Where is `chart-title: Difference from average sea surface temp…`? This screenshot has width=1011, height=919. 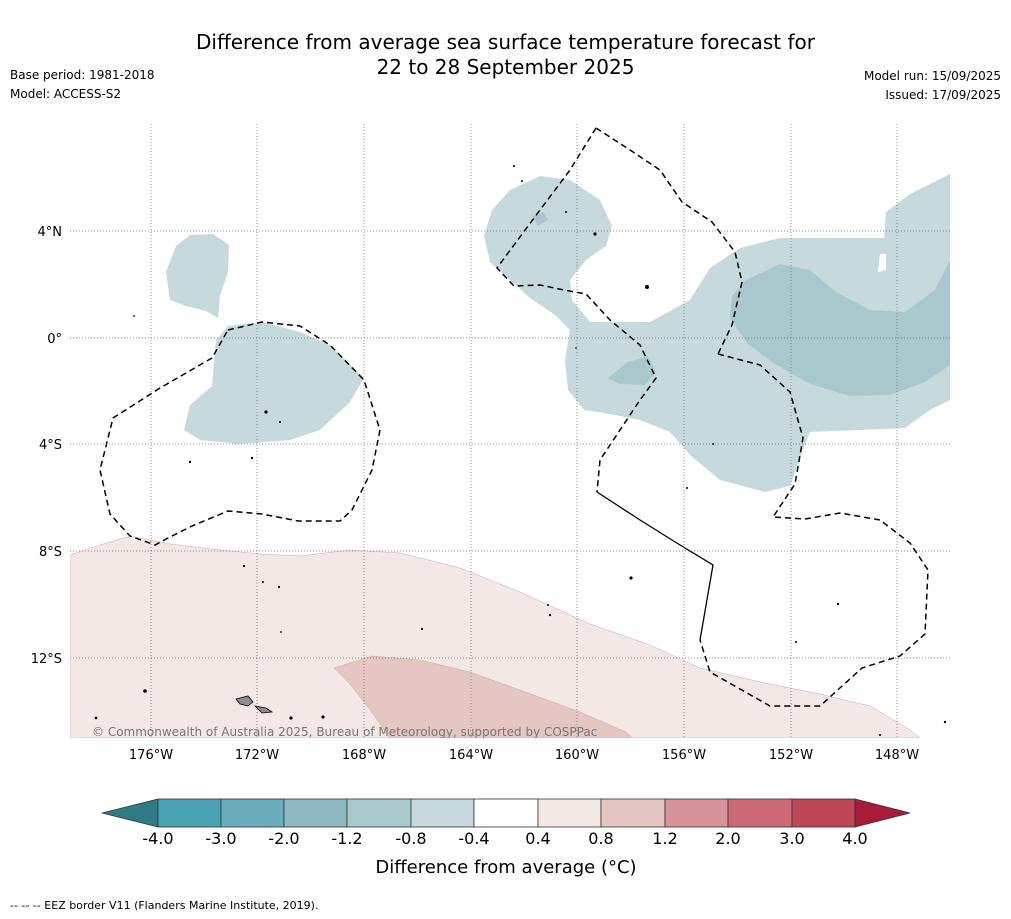 chart-title: Difference from average sea surface temp… is located at coordinates (505, 55).